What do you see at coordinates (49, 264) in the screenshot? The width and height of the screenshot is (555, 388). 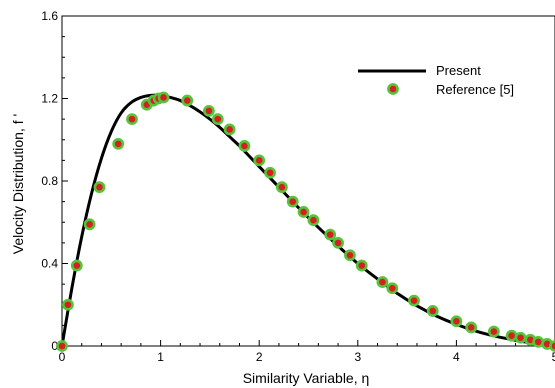 I see `y-tick-label: 0.4` at bounding box center [49, 264].